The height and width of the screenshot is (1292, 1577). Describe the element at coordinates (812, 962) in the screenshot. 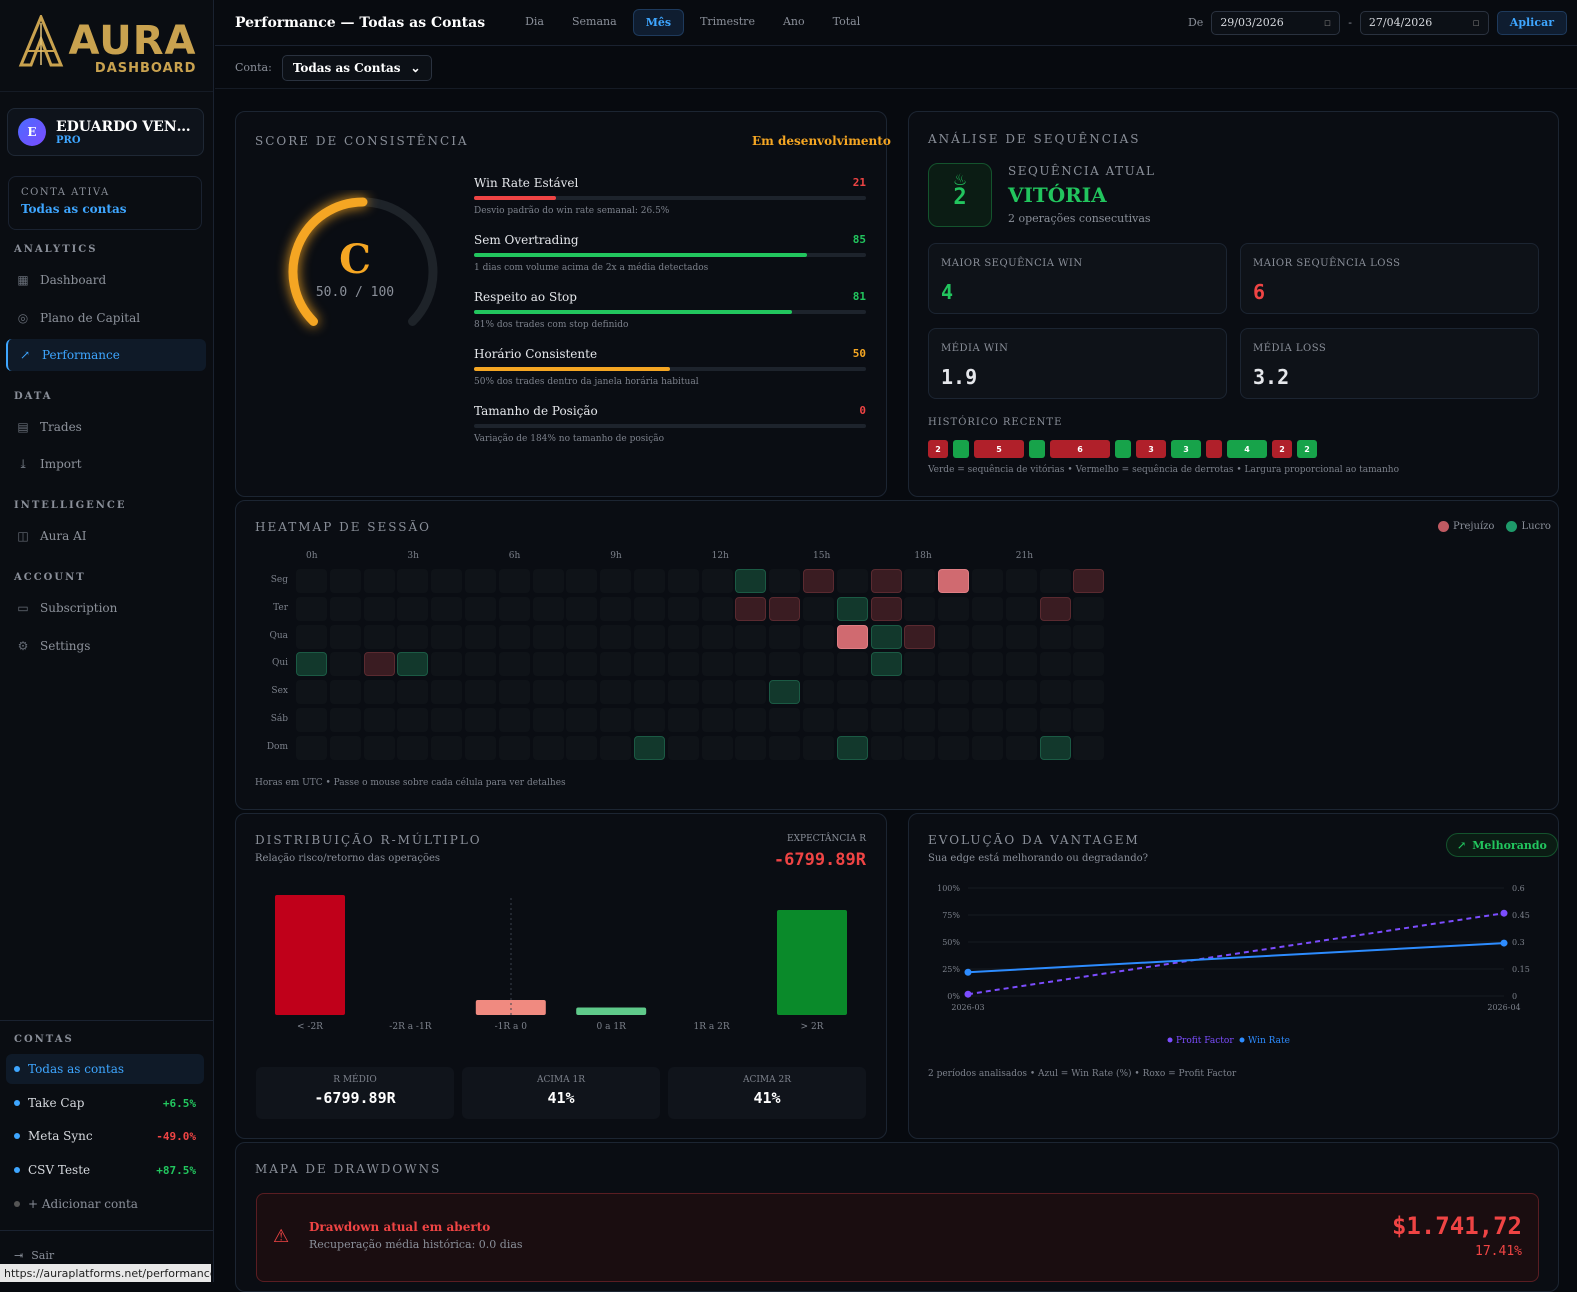

I see `r-bar` at that location.